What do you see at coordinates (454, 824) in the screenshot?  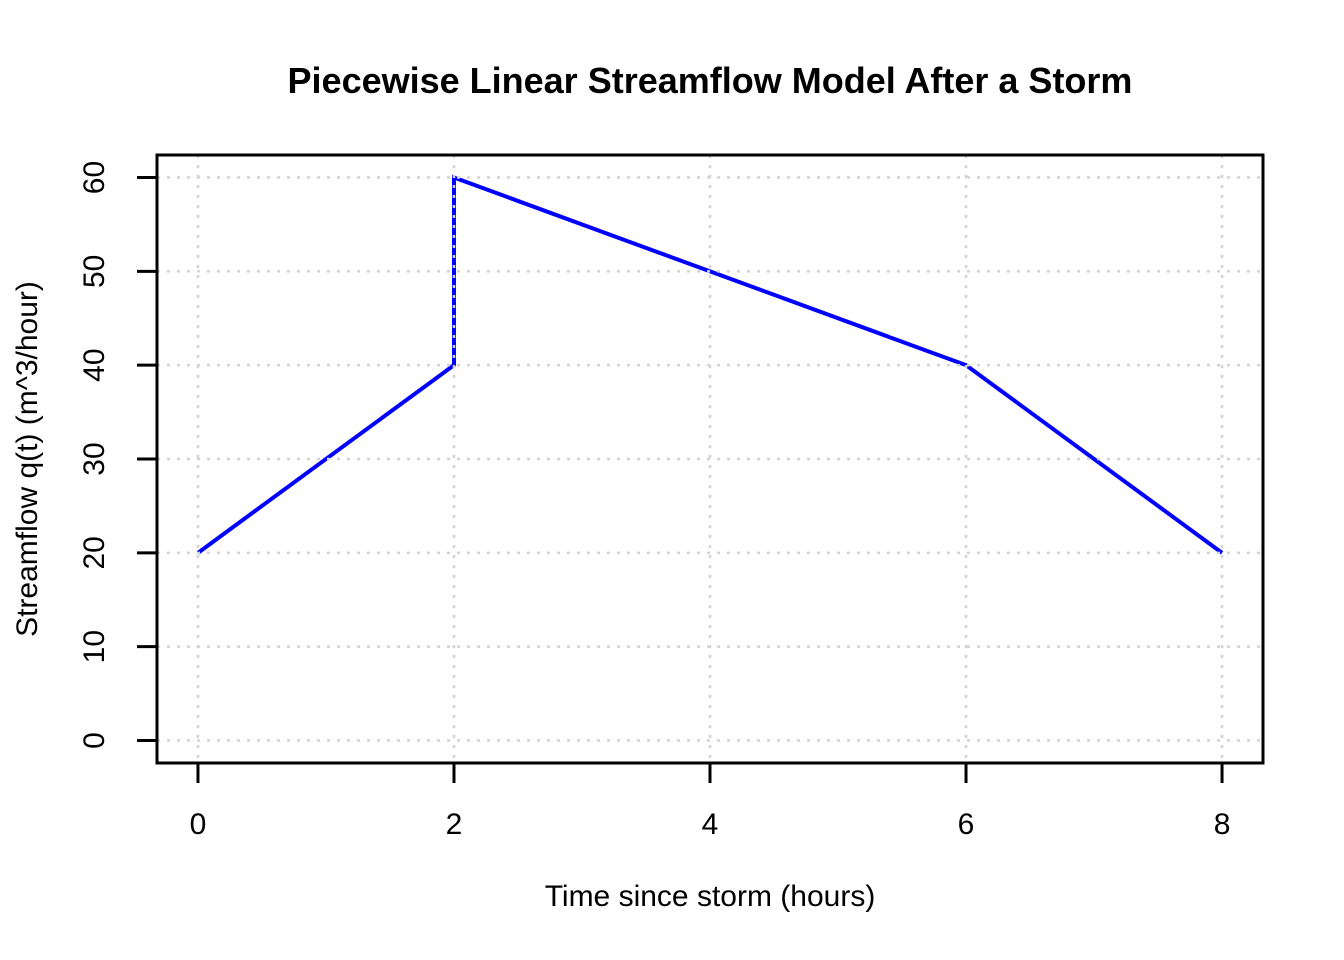 I see `x-tick-label: 2` at bounding box center [454, 824].